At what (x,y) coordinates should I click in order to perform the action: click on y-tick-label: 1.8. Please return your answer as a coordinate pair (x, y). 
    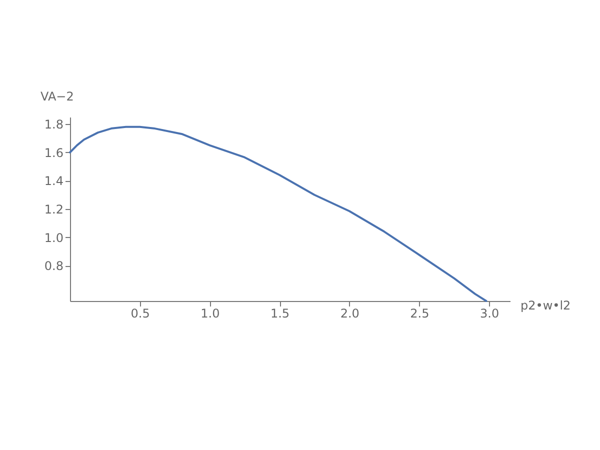
    Looking at the image, I should click on (54, 125).